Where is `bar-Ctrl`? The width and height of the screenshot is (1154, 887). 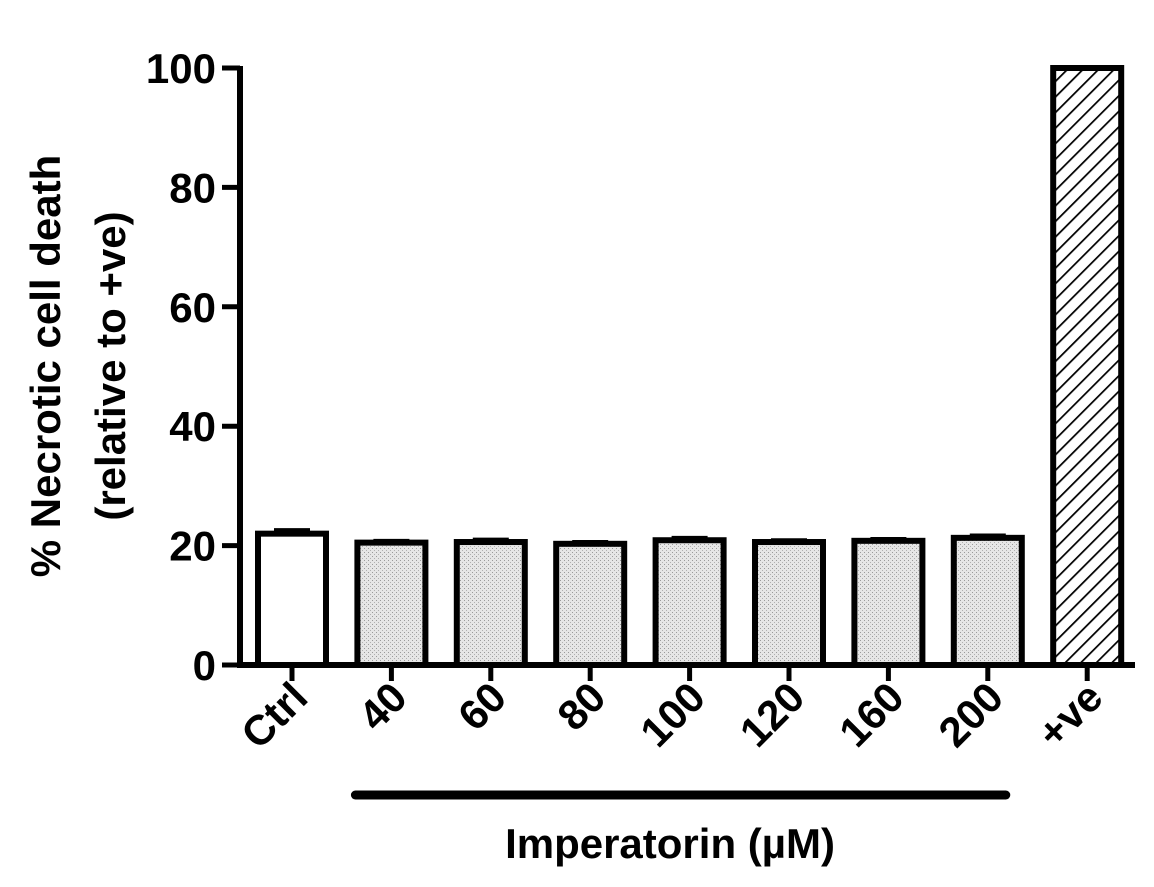
bar-Ctrl is located at coordinates (292, 599).